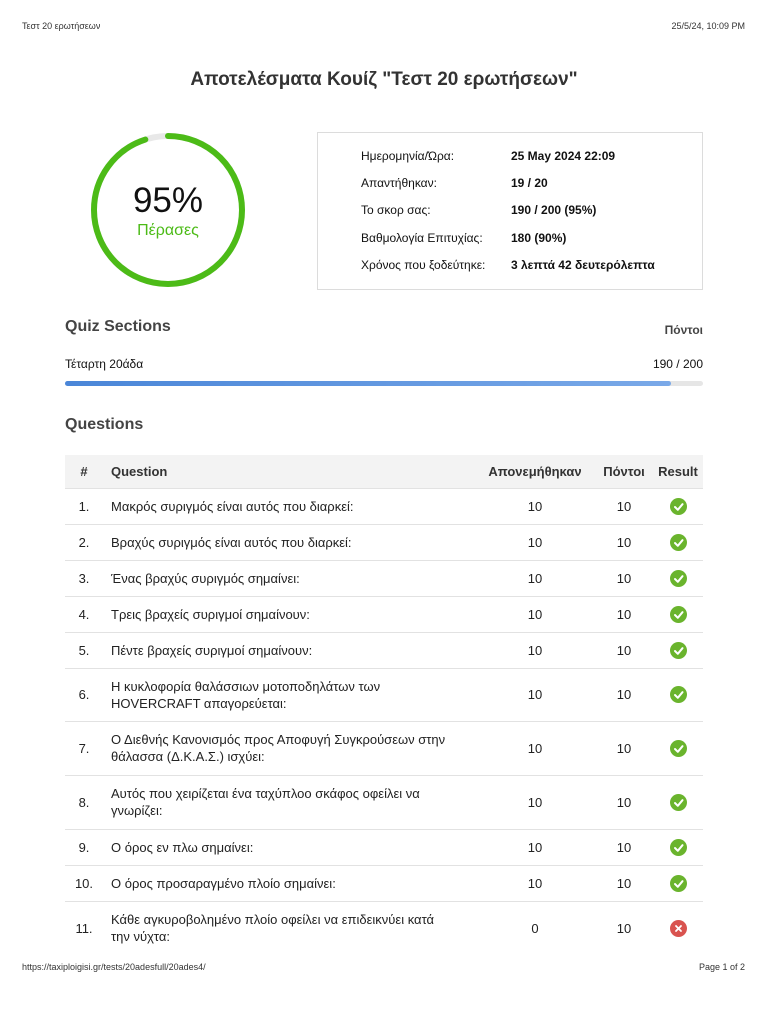 Image resolution: width=768 pixels, height=1024 pixels. Describe the element at coordinates (539, 238) in the screenshot. I see `info-value: 180 (90%)` at that location.